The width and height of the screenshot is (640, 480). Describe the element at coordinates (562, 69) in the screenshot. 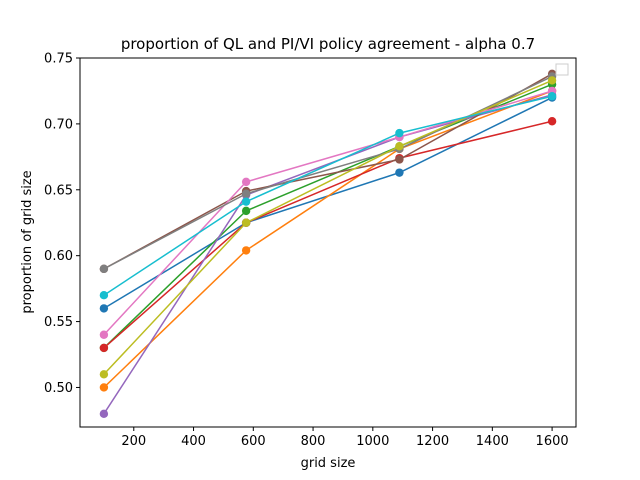

I see `legend-box` at that location.